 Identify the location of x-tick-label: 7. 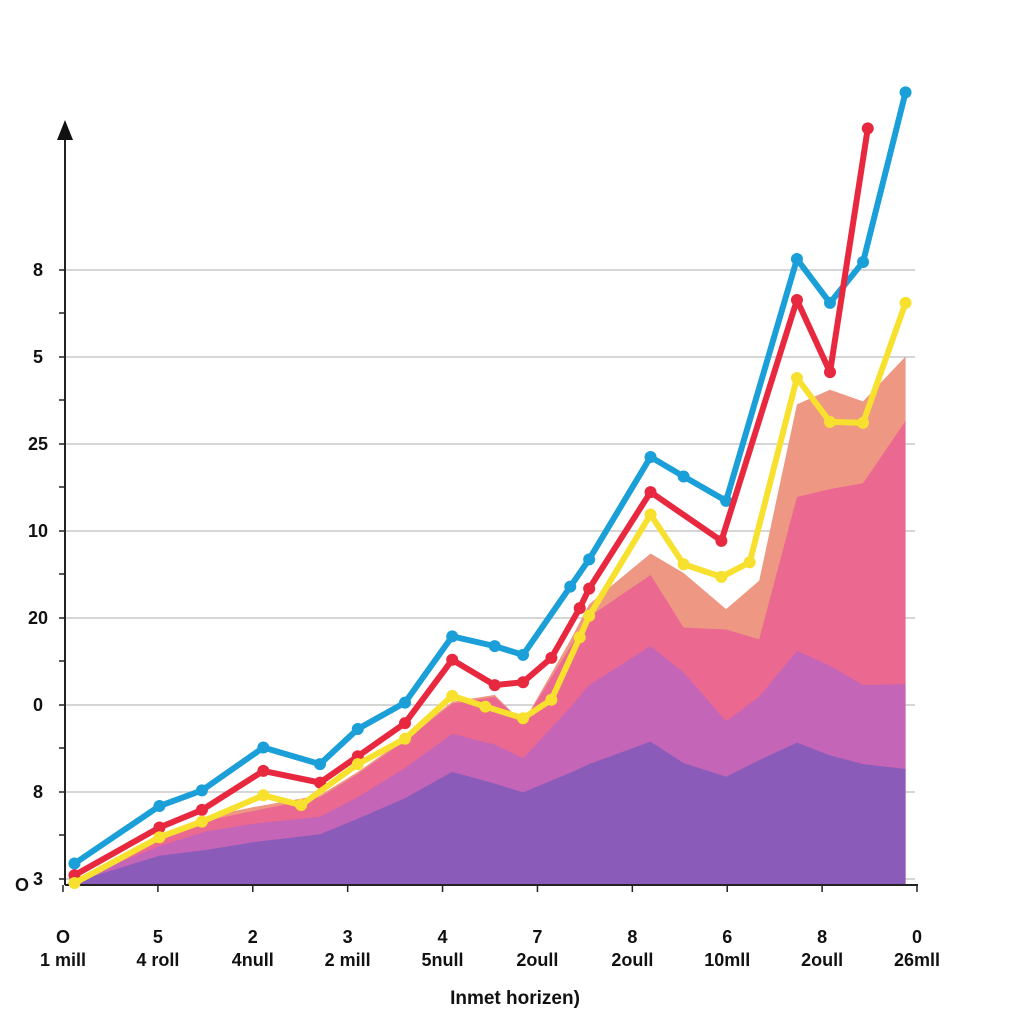
(537, 937).